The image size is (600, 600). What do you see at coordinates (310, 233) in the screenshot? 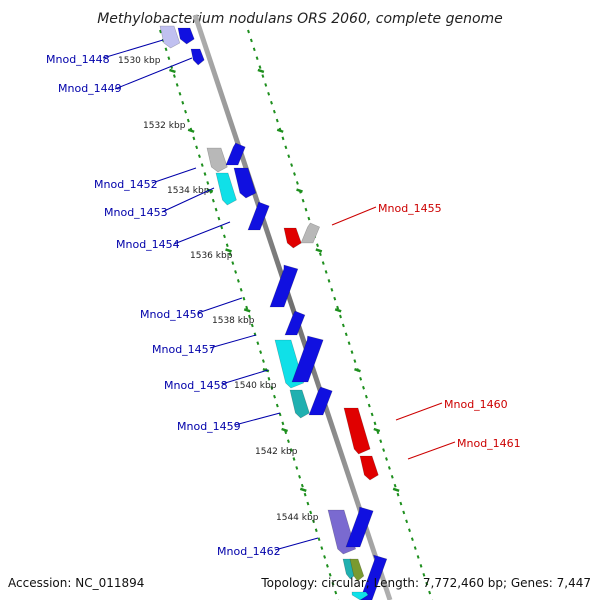
I see `gene-block-mnod-1455b` at bounding box center [310, 233].